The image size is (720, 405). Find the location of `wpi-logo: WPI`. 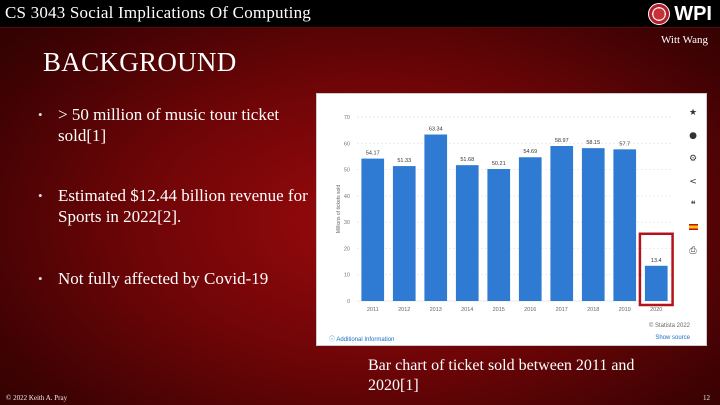

wpi-logo: WPI is located at coordinates (680, 14).